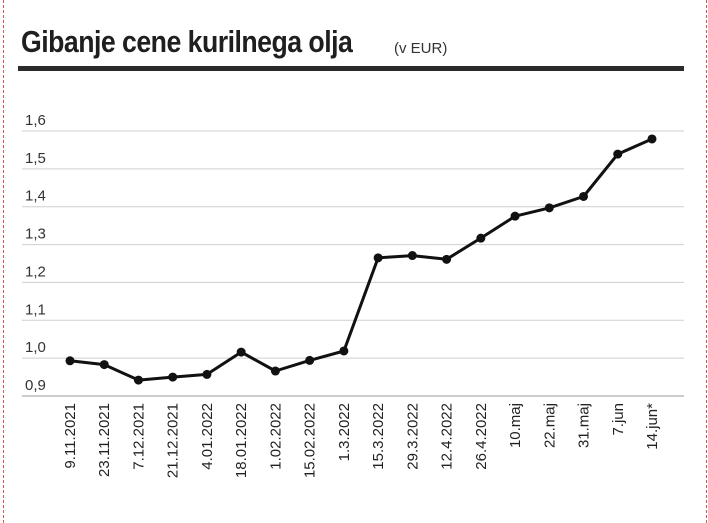  What do you see at coordinates (35, 158) in the screenshot?
I see `y-tick-label: 1,5` at bounding box center [35, 158].